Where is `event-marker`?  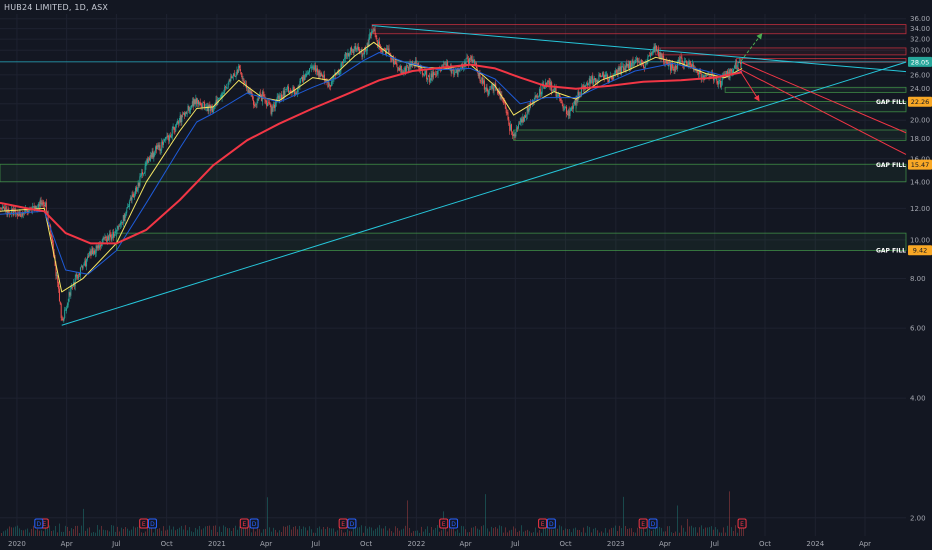 event-marker is located at coordinates (39, 523).